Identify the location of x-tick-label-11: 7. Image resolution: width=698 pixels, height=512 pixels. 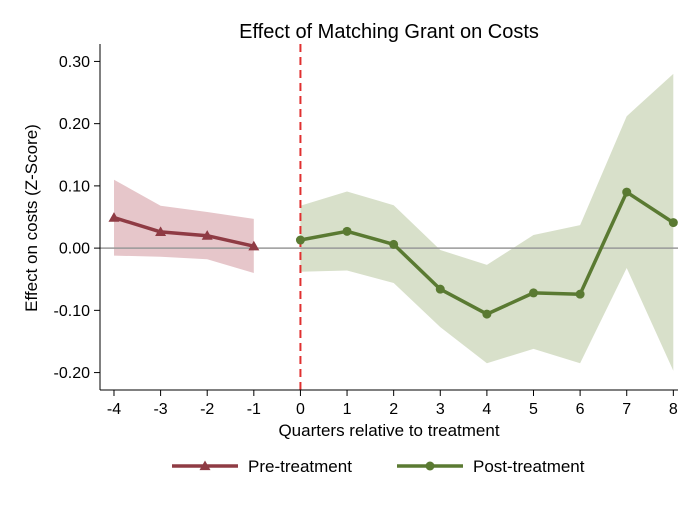
(626, 409).